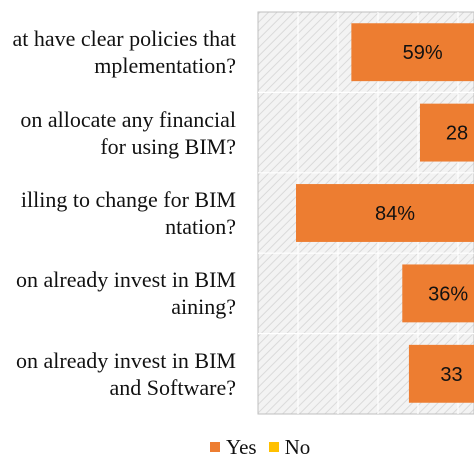 The width and height of the screenshot is (474, 474). Describe the element at coordinates (448, 294) in the screenshot. I see `data-label-yes-3: 36%` at that location.